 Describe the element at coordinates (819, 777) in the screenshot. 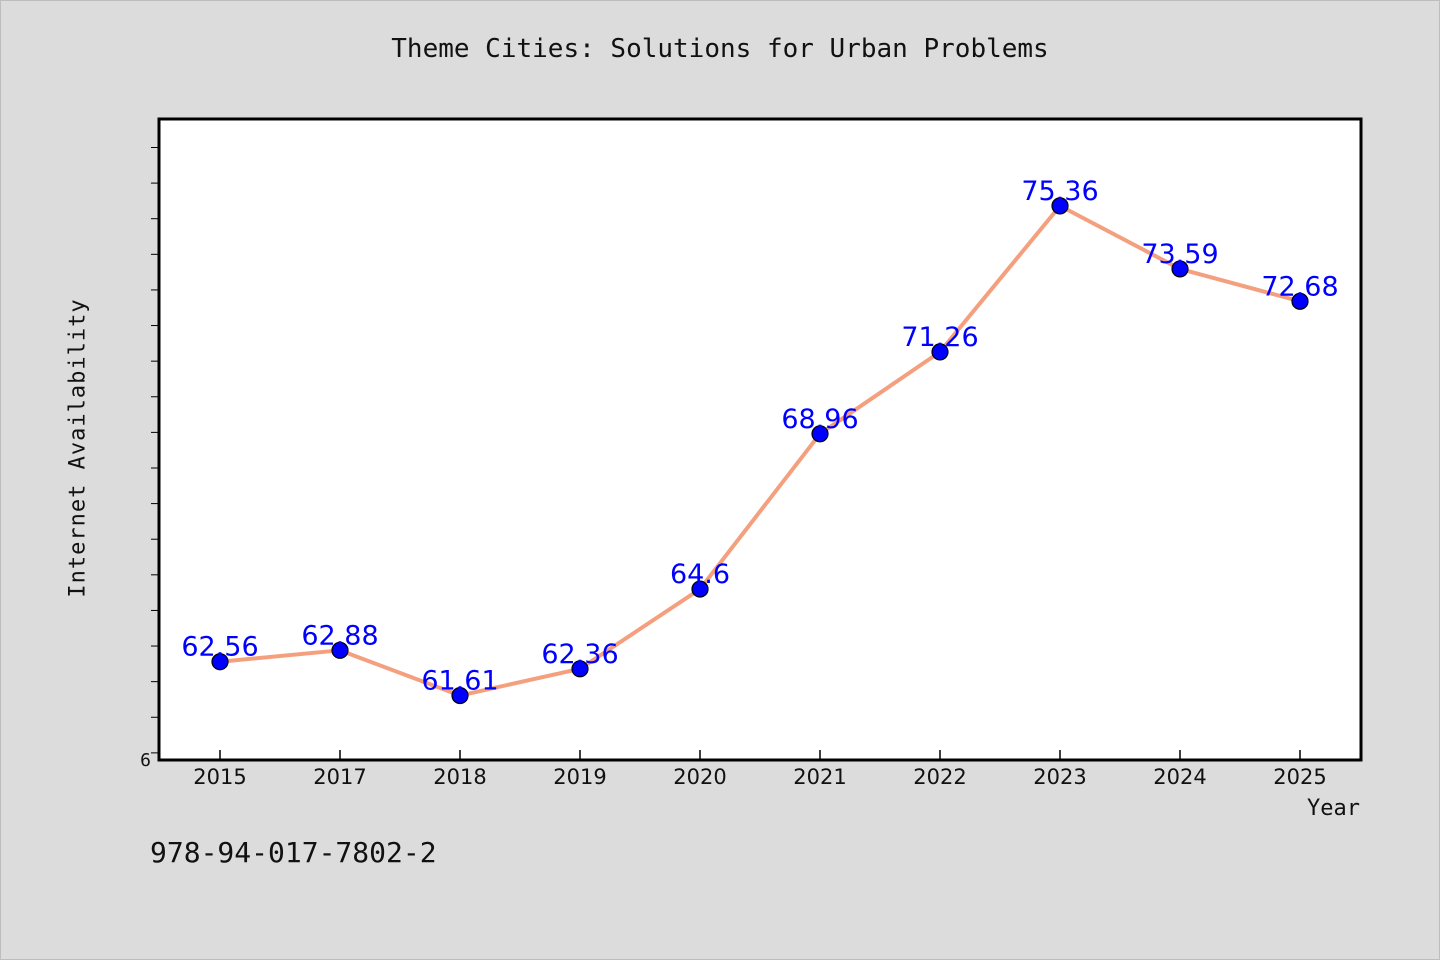

I see `x-tick-label: 2021` at that location.